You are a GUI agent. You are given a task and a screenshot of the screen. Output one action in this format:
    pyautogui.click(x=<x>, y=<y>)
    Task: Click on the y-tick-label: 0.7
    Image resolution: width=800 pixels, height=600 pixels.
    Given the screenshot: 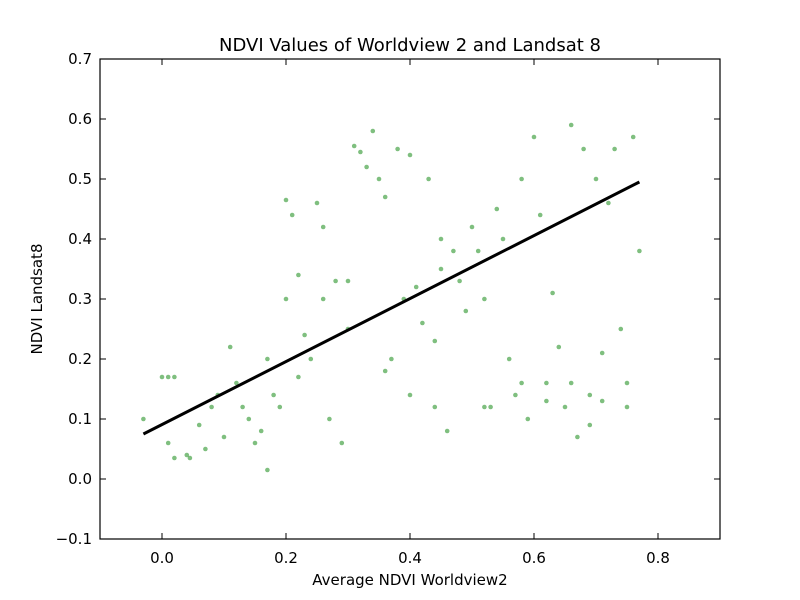 What is the action you would take?
    pyautogui.click(x=80, y=59)
    